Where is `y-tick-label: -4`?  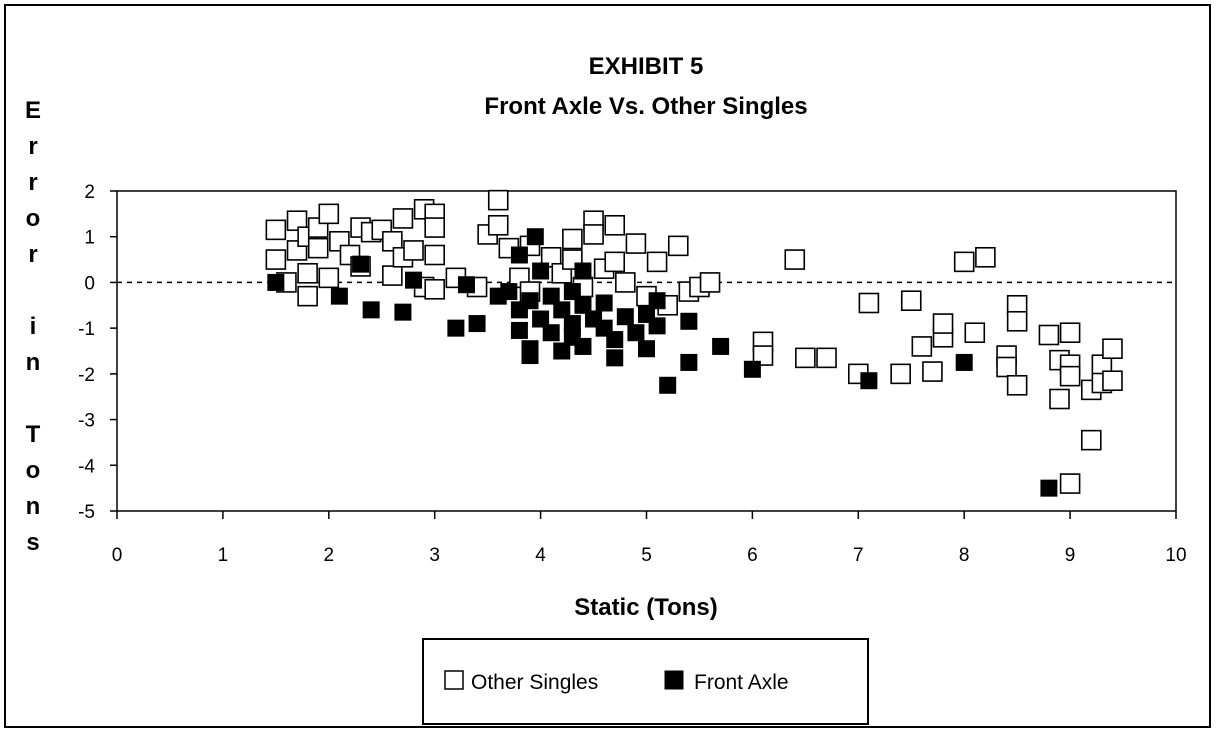
y-tick-label: -4 is located at coordinates (86, 466).